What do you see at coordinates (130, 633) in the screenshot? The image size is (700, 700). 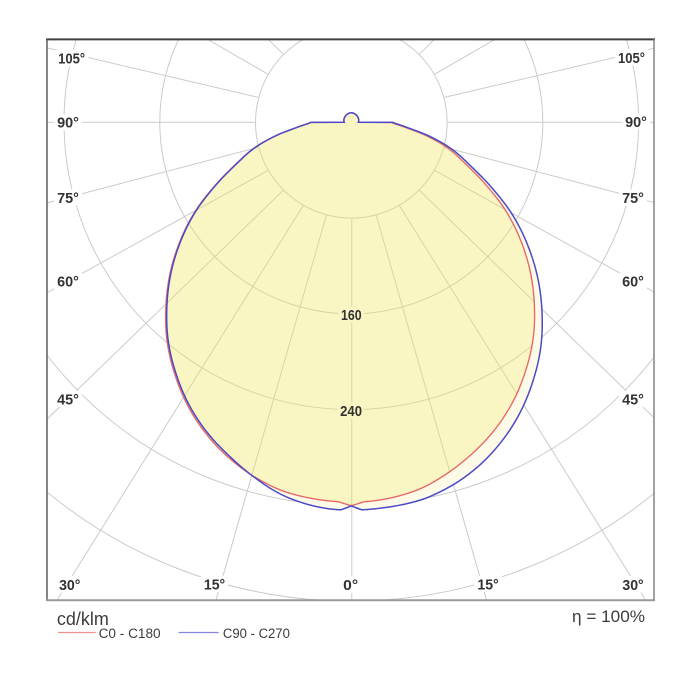 I see `svg-text: C0 - C180` at bounding box center [130, 633].